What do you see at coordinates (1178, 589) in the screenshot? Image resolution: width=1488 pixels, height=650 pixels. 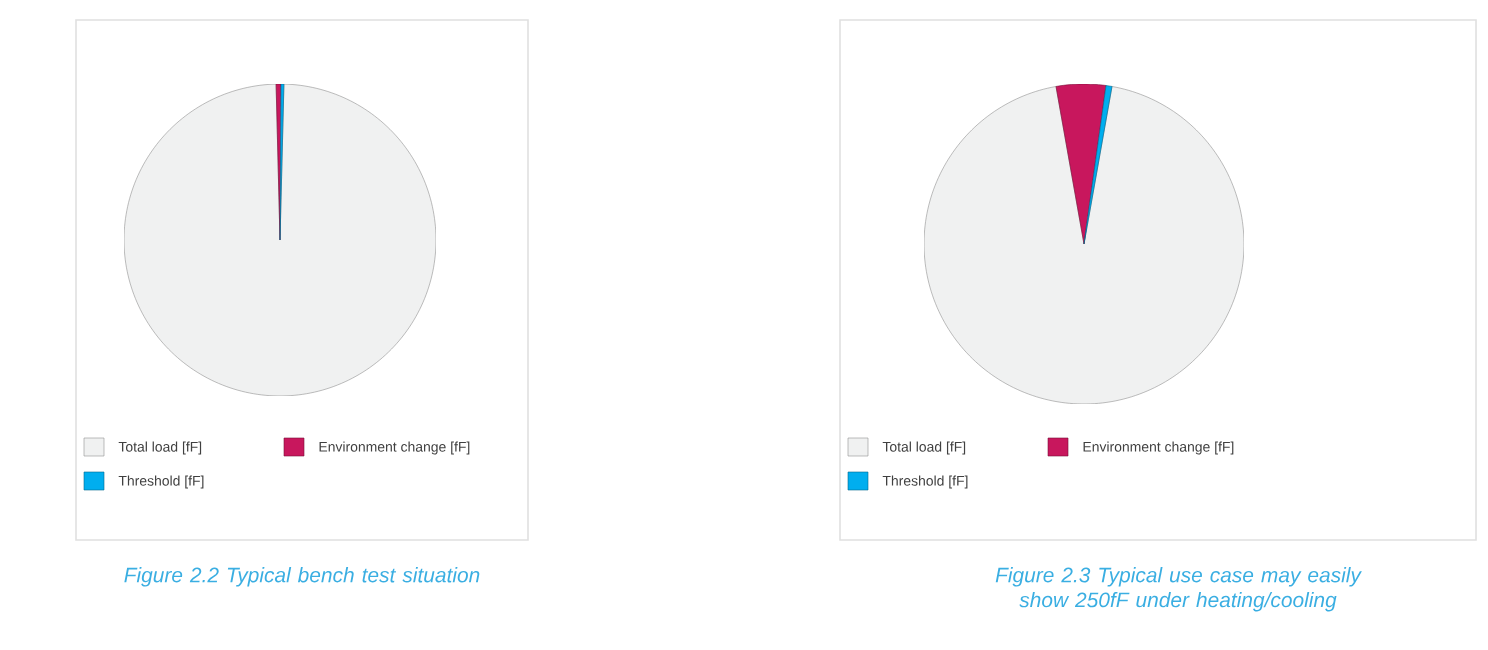 I see `caption: Figure 2.3 Typical use case may easily show 250fF under heating/cooling` at bounding box center [1178, 589].